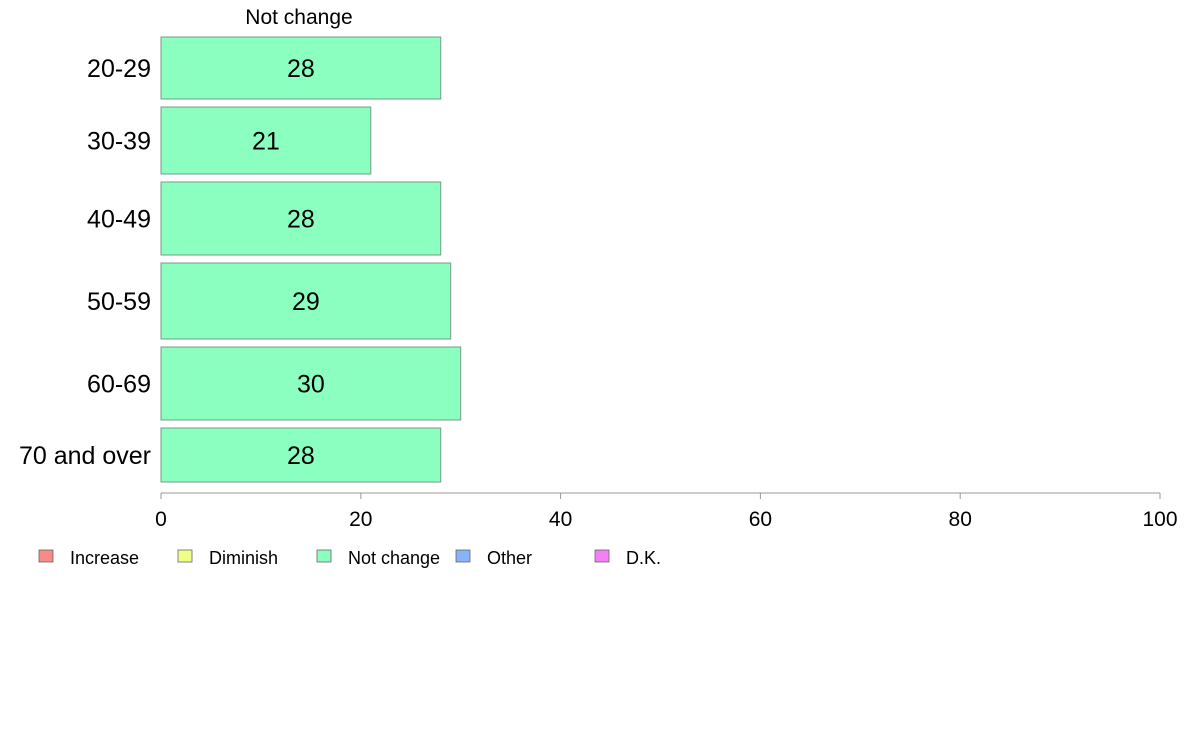 This screenshot has width=1188, height=736. What do you see at coordinates (760, 519) in the screenshot?
I see `x-tick-label: 60` at bounding box center [760, 519].